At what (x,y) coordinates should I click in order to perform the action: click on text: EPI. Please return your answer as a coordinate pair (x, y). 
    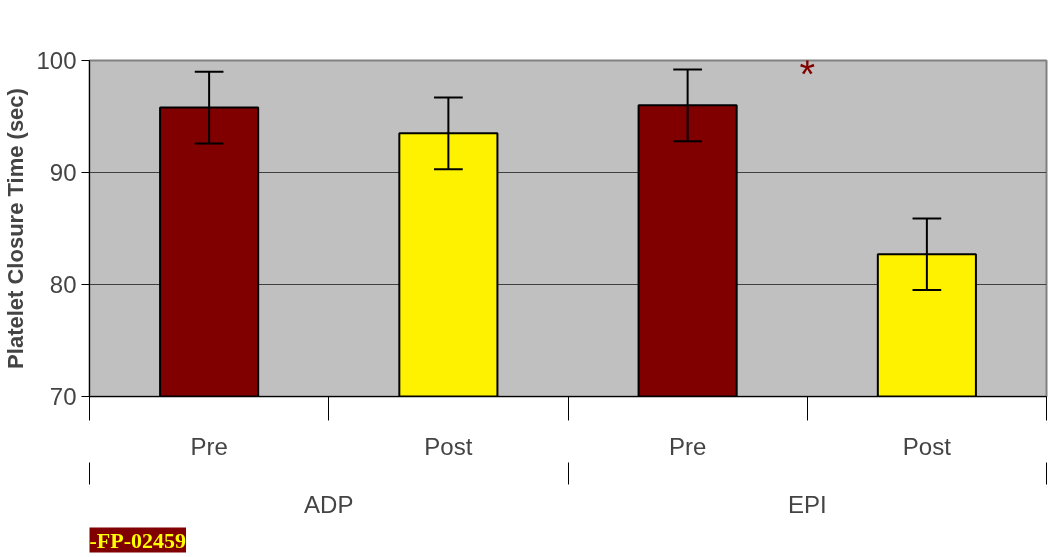
    Looking at the image, I should click on (807, 504).